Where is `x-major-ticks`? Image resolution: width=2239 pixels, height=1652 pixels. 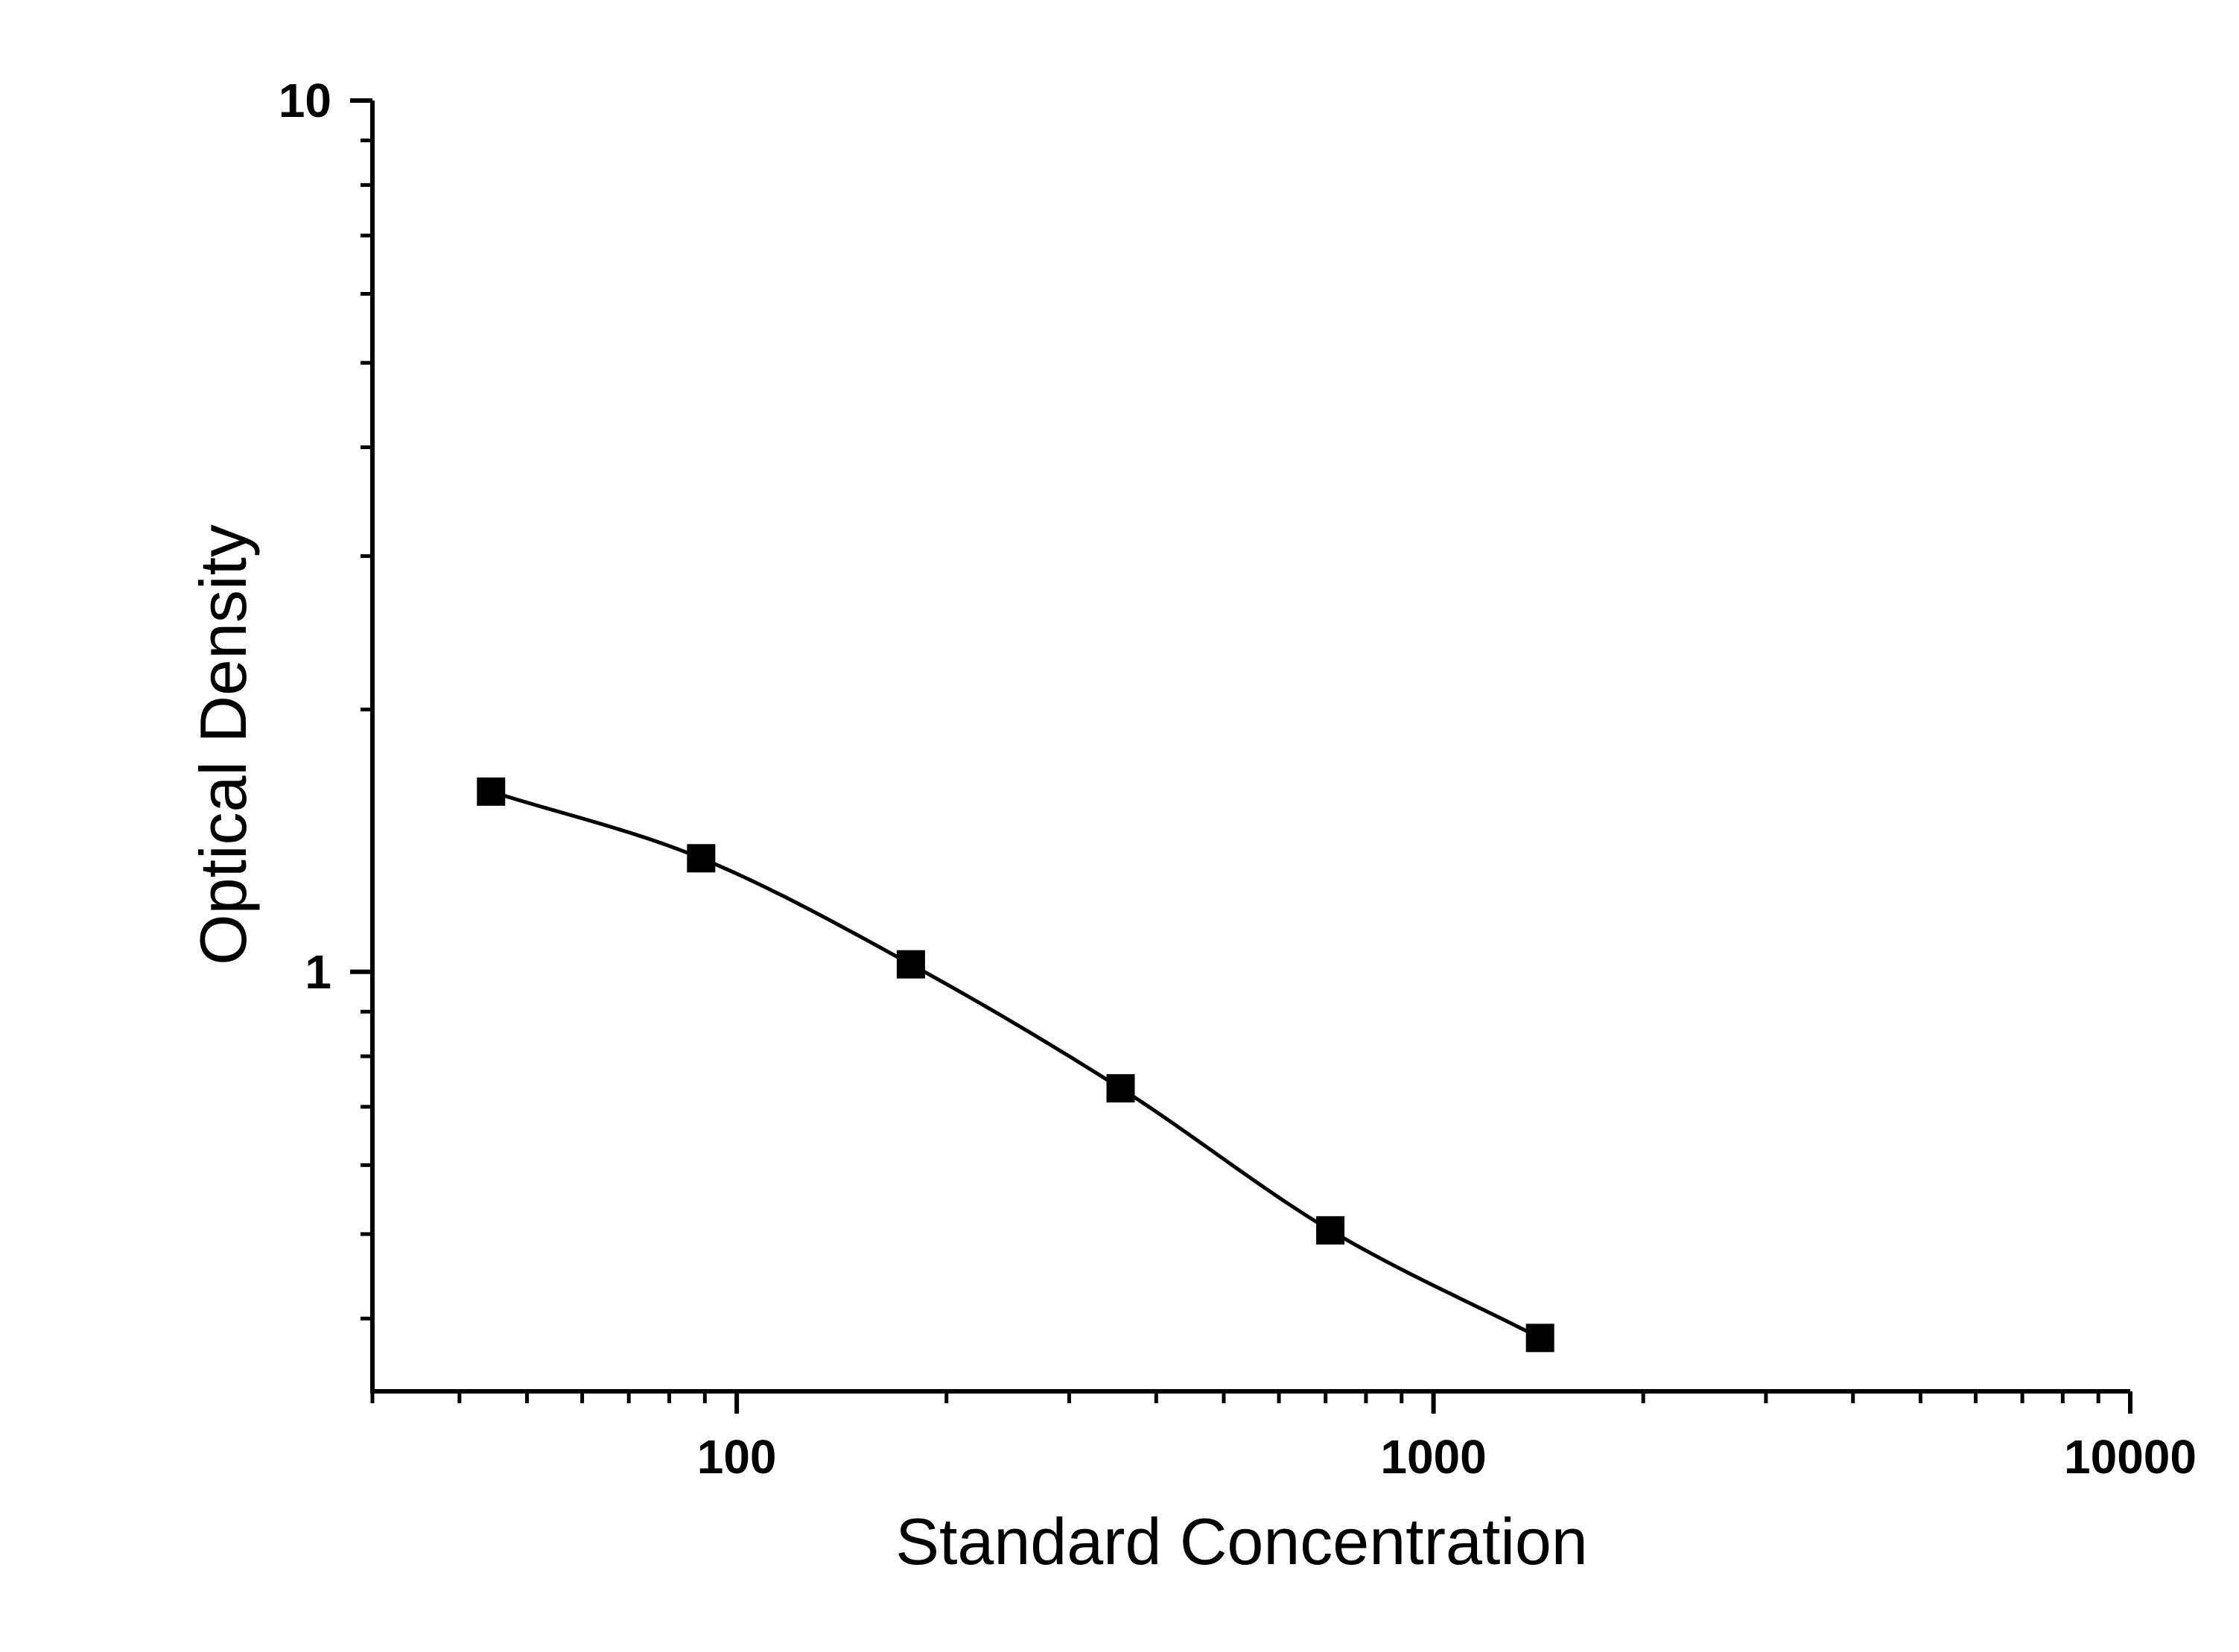 x-major-ticks is located at coordinates (1433, 1402).